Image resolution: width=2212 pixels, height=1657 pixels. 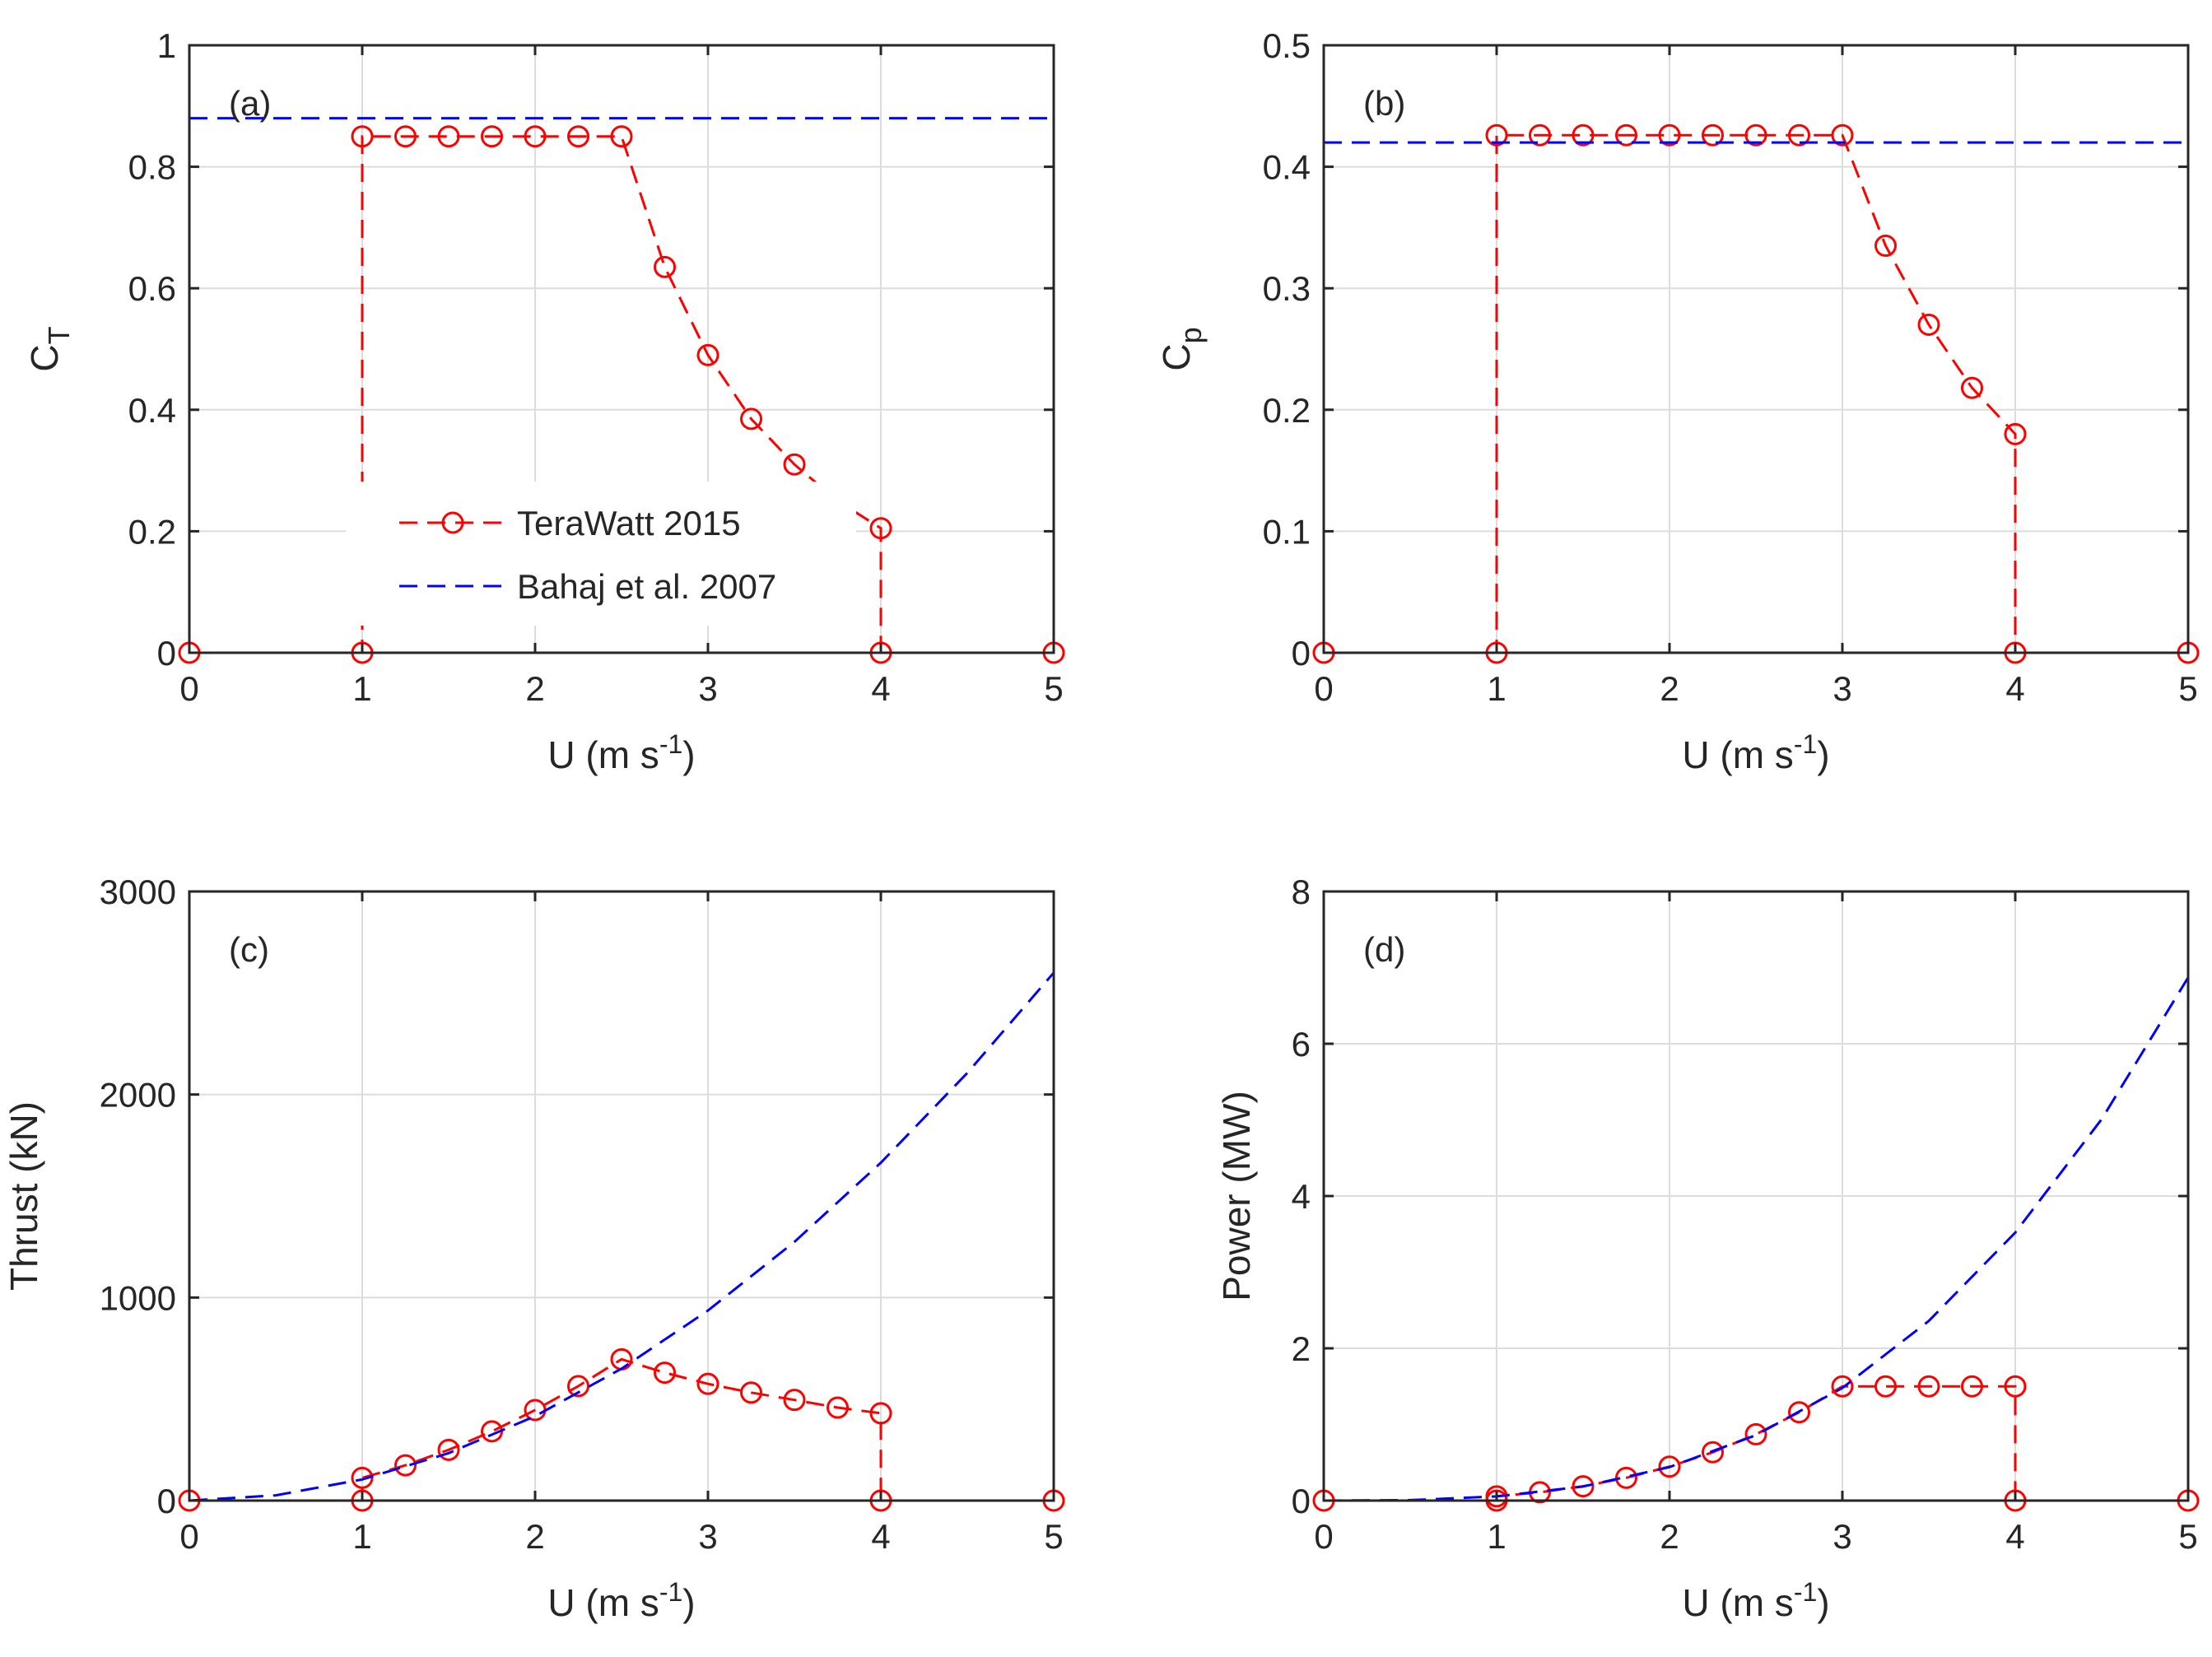 I want to click on y-tick-label: 6, so click(x=1301, y=1044).